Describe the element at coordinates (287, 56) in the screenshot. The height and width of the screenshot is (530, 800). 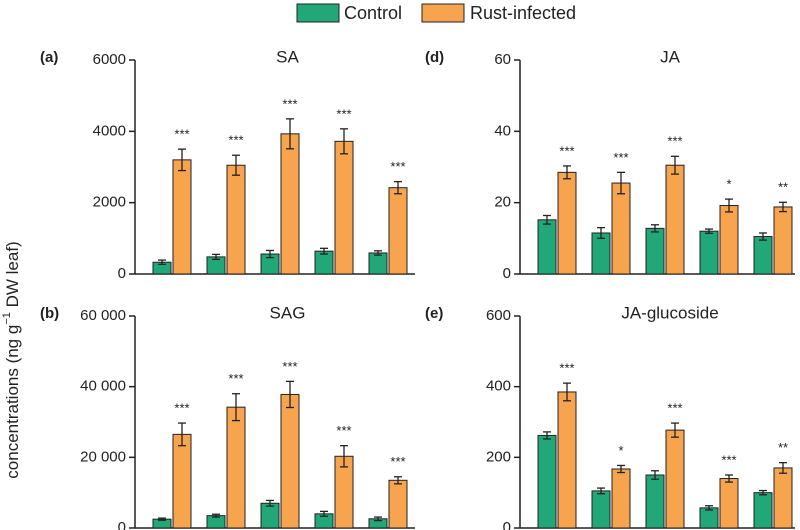
I see `panel-title: SA` at that location.